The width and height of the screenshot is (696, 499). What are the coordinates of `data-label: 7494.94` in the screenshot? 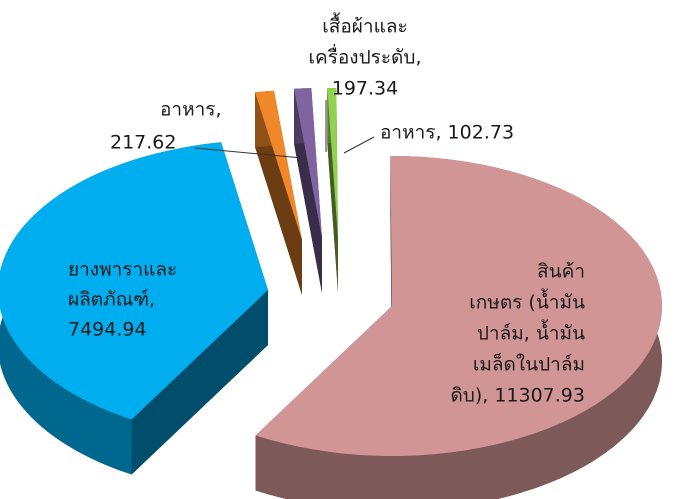 It's located at (107, 330).